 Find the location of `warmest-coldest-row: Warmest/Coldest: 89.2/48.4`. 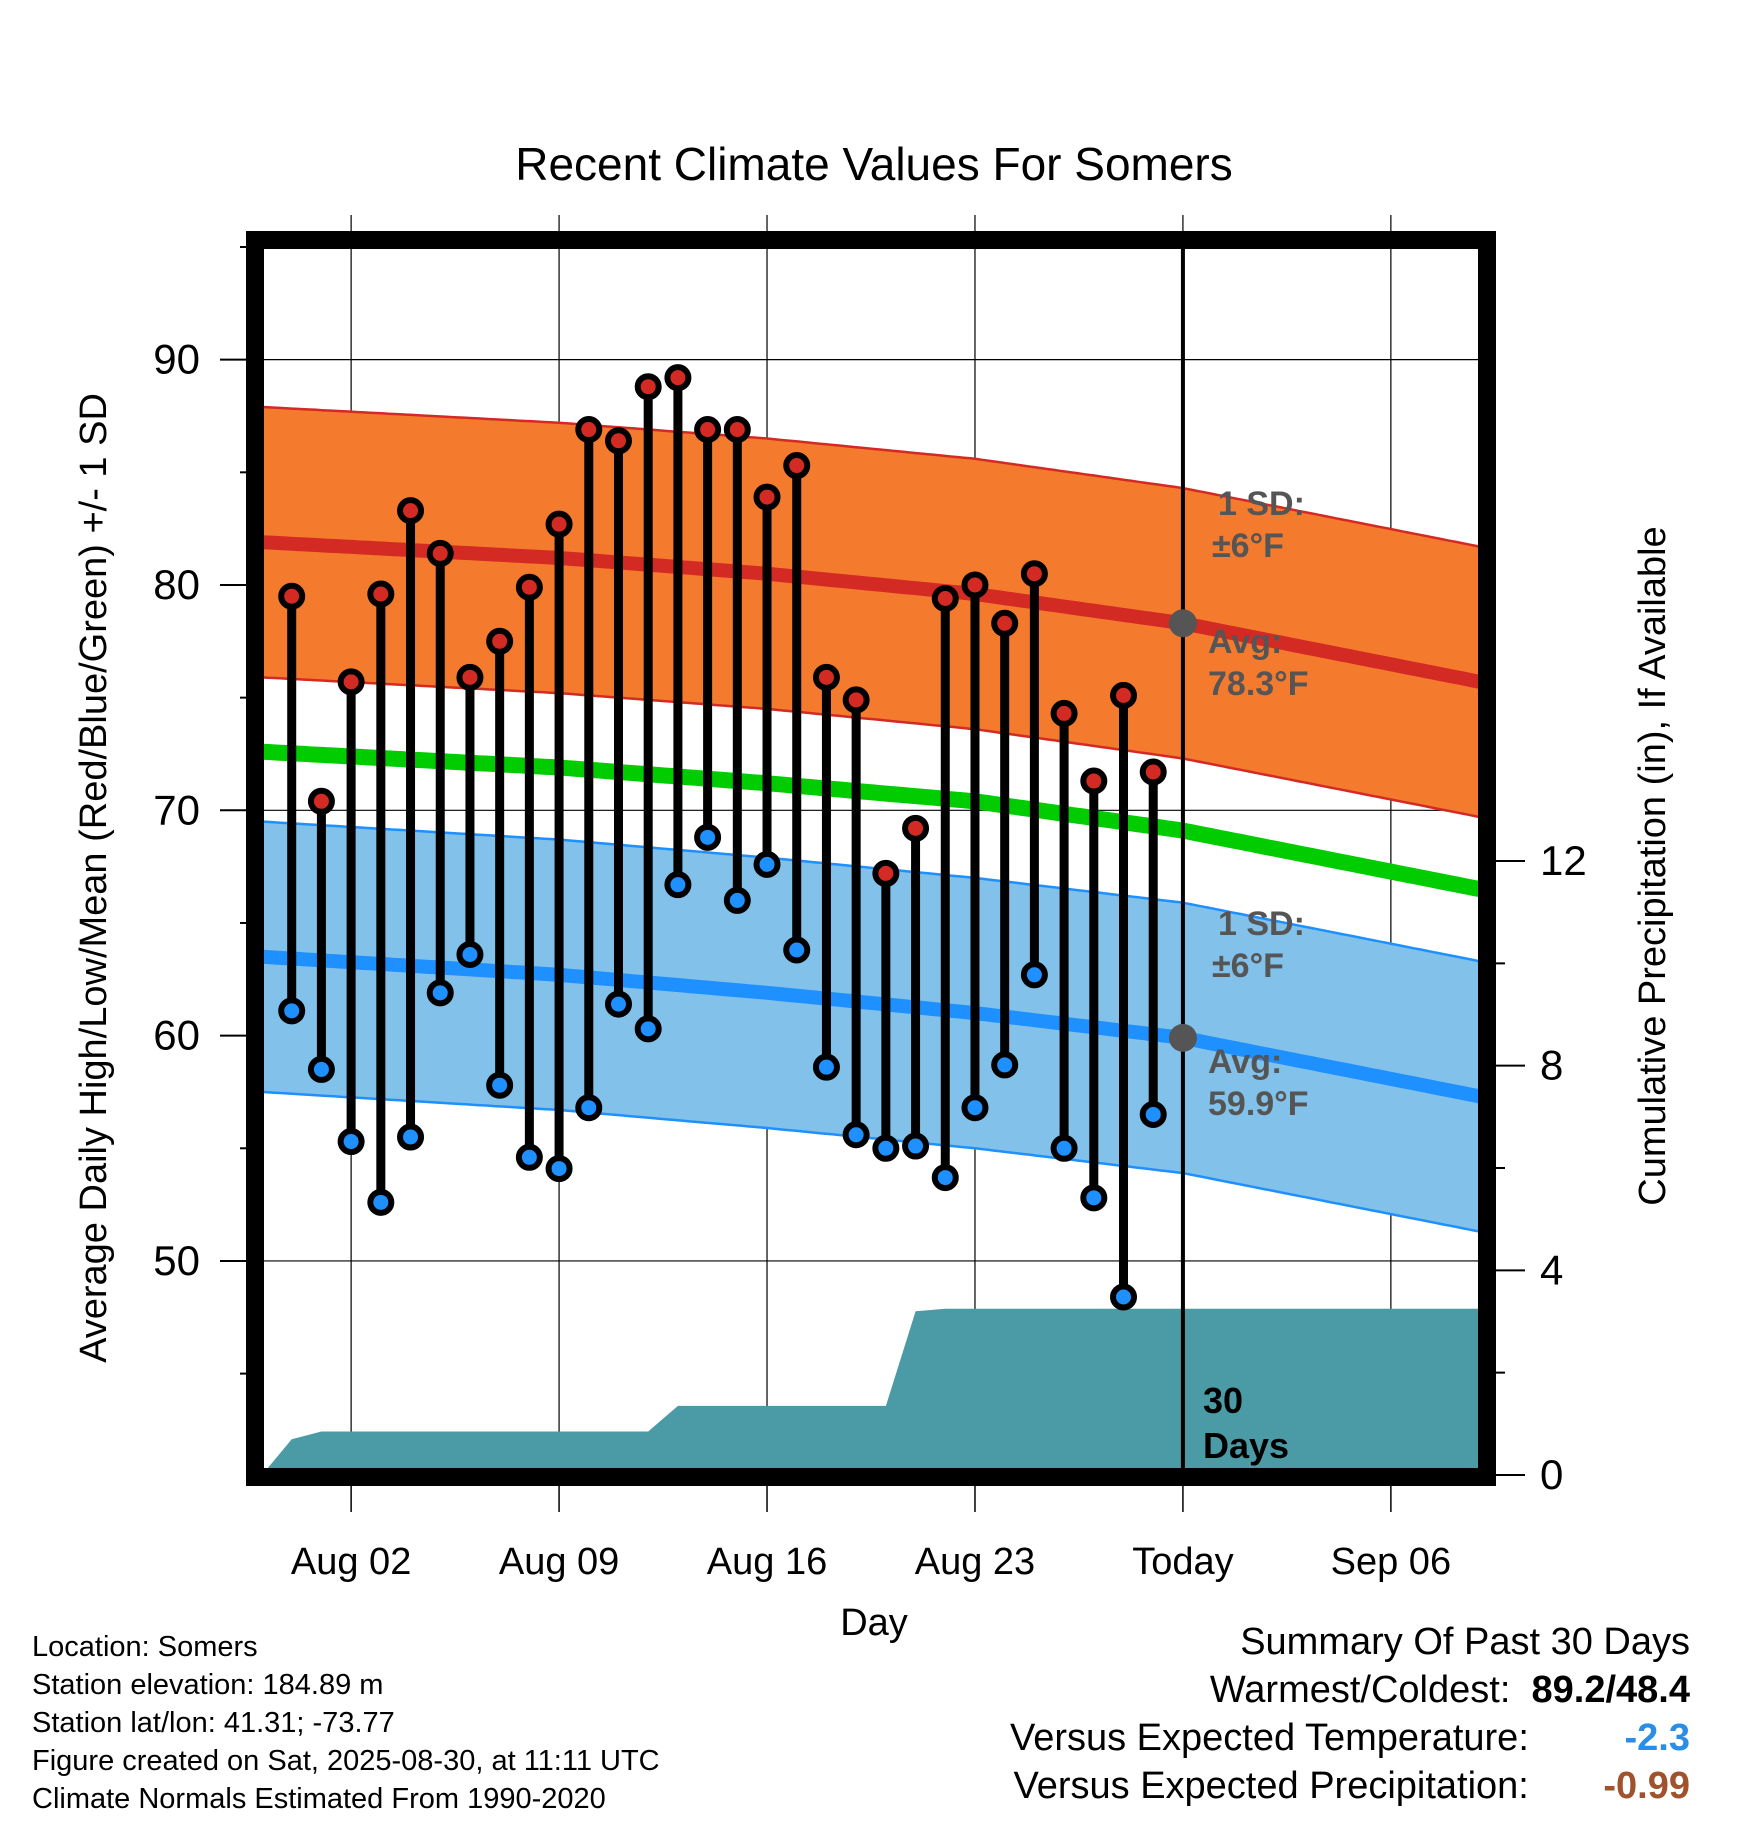

warmest-coldest-row: Warmest/Coldest: 89.2/48.4 is located at coordinates (1350, 1690).